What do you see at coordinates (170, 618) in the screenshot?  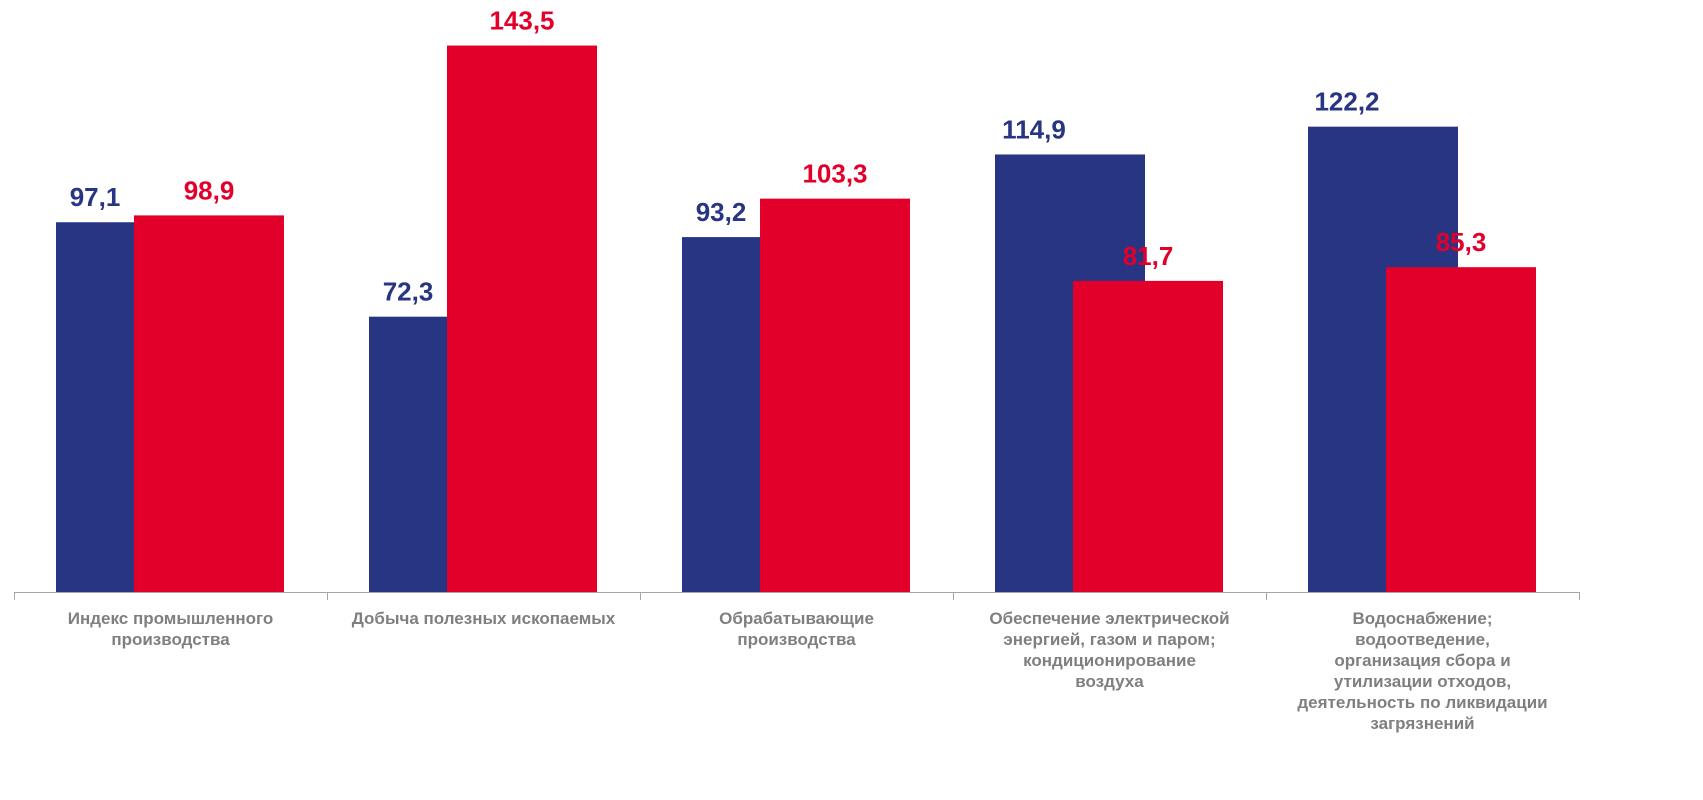 I see `category-label-line: Индекс промышленного` at bounding box center [170, 618].